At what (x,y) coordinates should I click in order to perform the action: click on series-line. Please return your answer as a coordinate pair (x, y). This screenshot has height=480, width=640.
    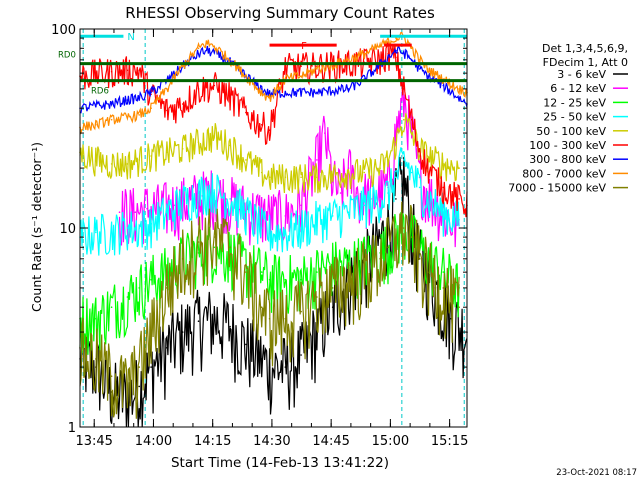
    Looking at the image, I should click on (273, 79).